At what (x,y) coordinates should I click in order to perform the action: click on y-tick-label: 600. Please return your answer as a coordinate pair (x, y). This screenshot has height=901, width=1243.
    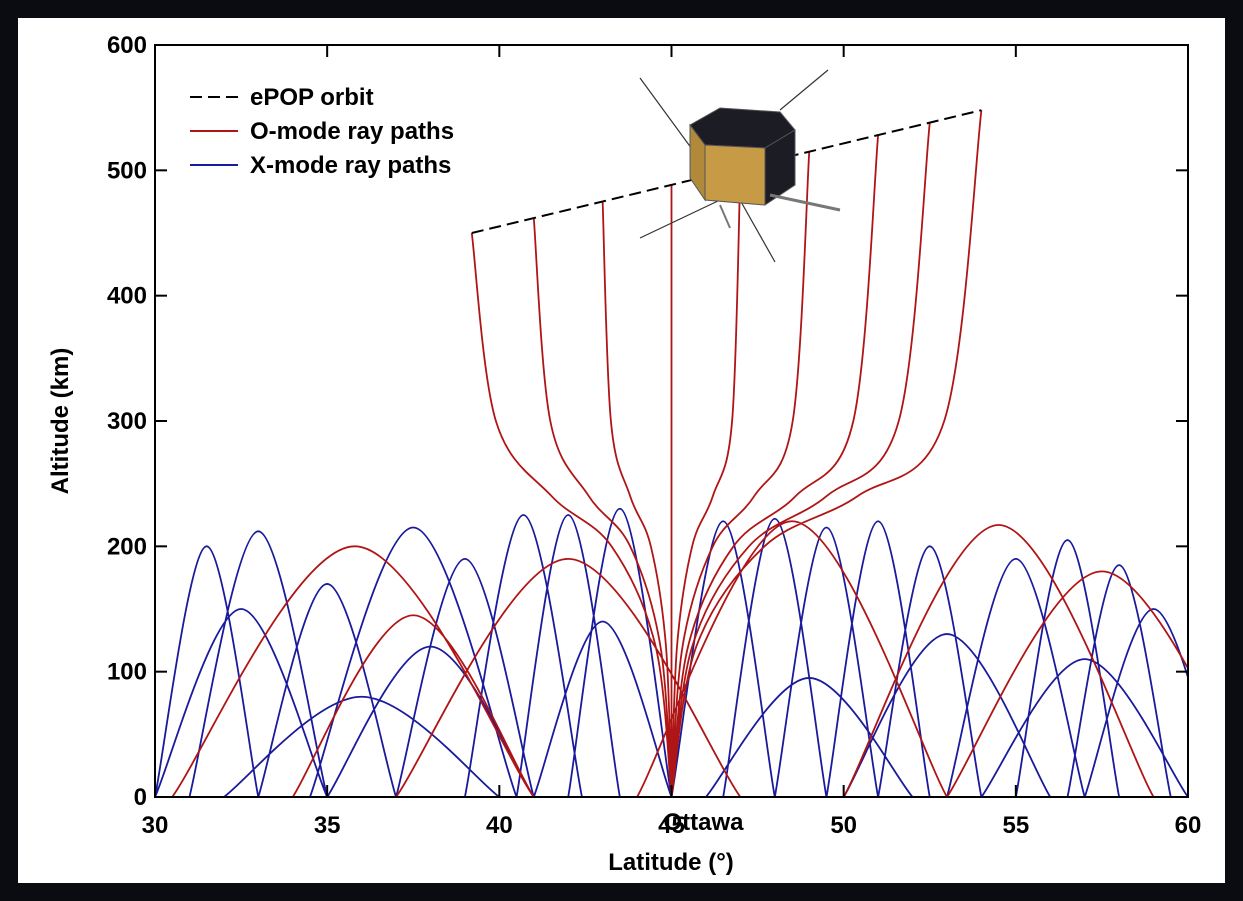
    Looking at the image, I should click on (127, 45).